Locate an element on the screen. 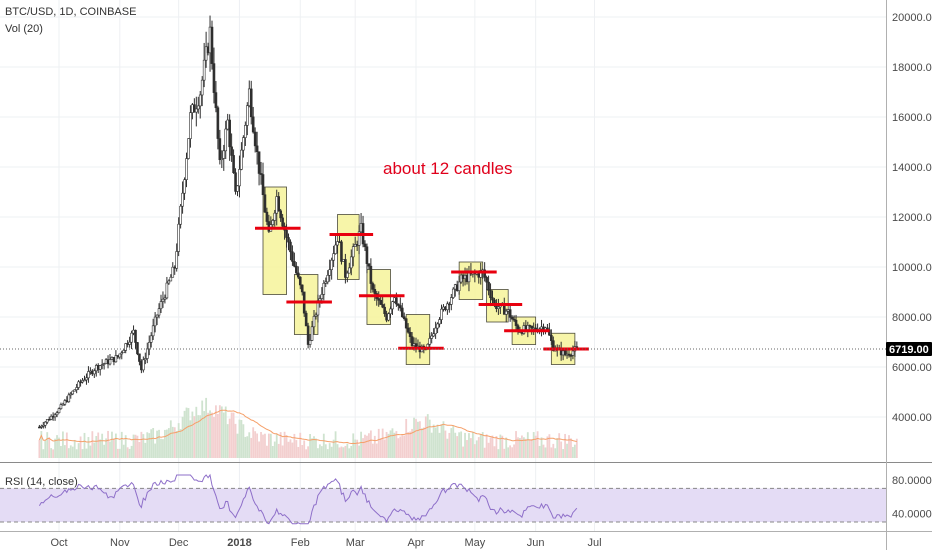 Image resolution: width=932 pixels, height=550 pixels. price-tick-label: 14000.00 is located at coordinates (912, 168).